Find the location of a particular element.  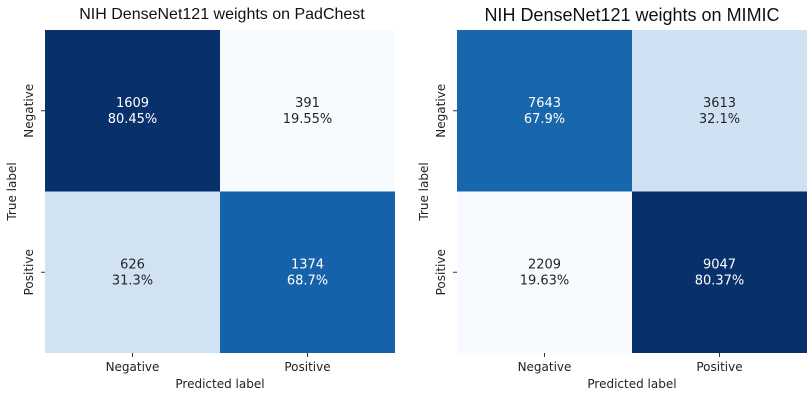

cell-count-label: 7643 is located at coordinates (544, 103).